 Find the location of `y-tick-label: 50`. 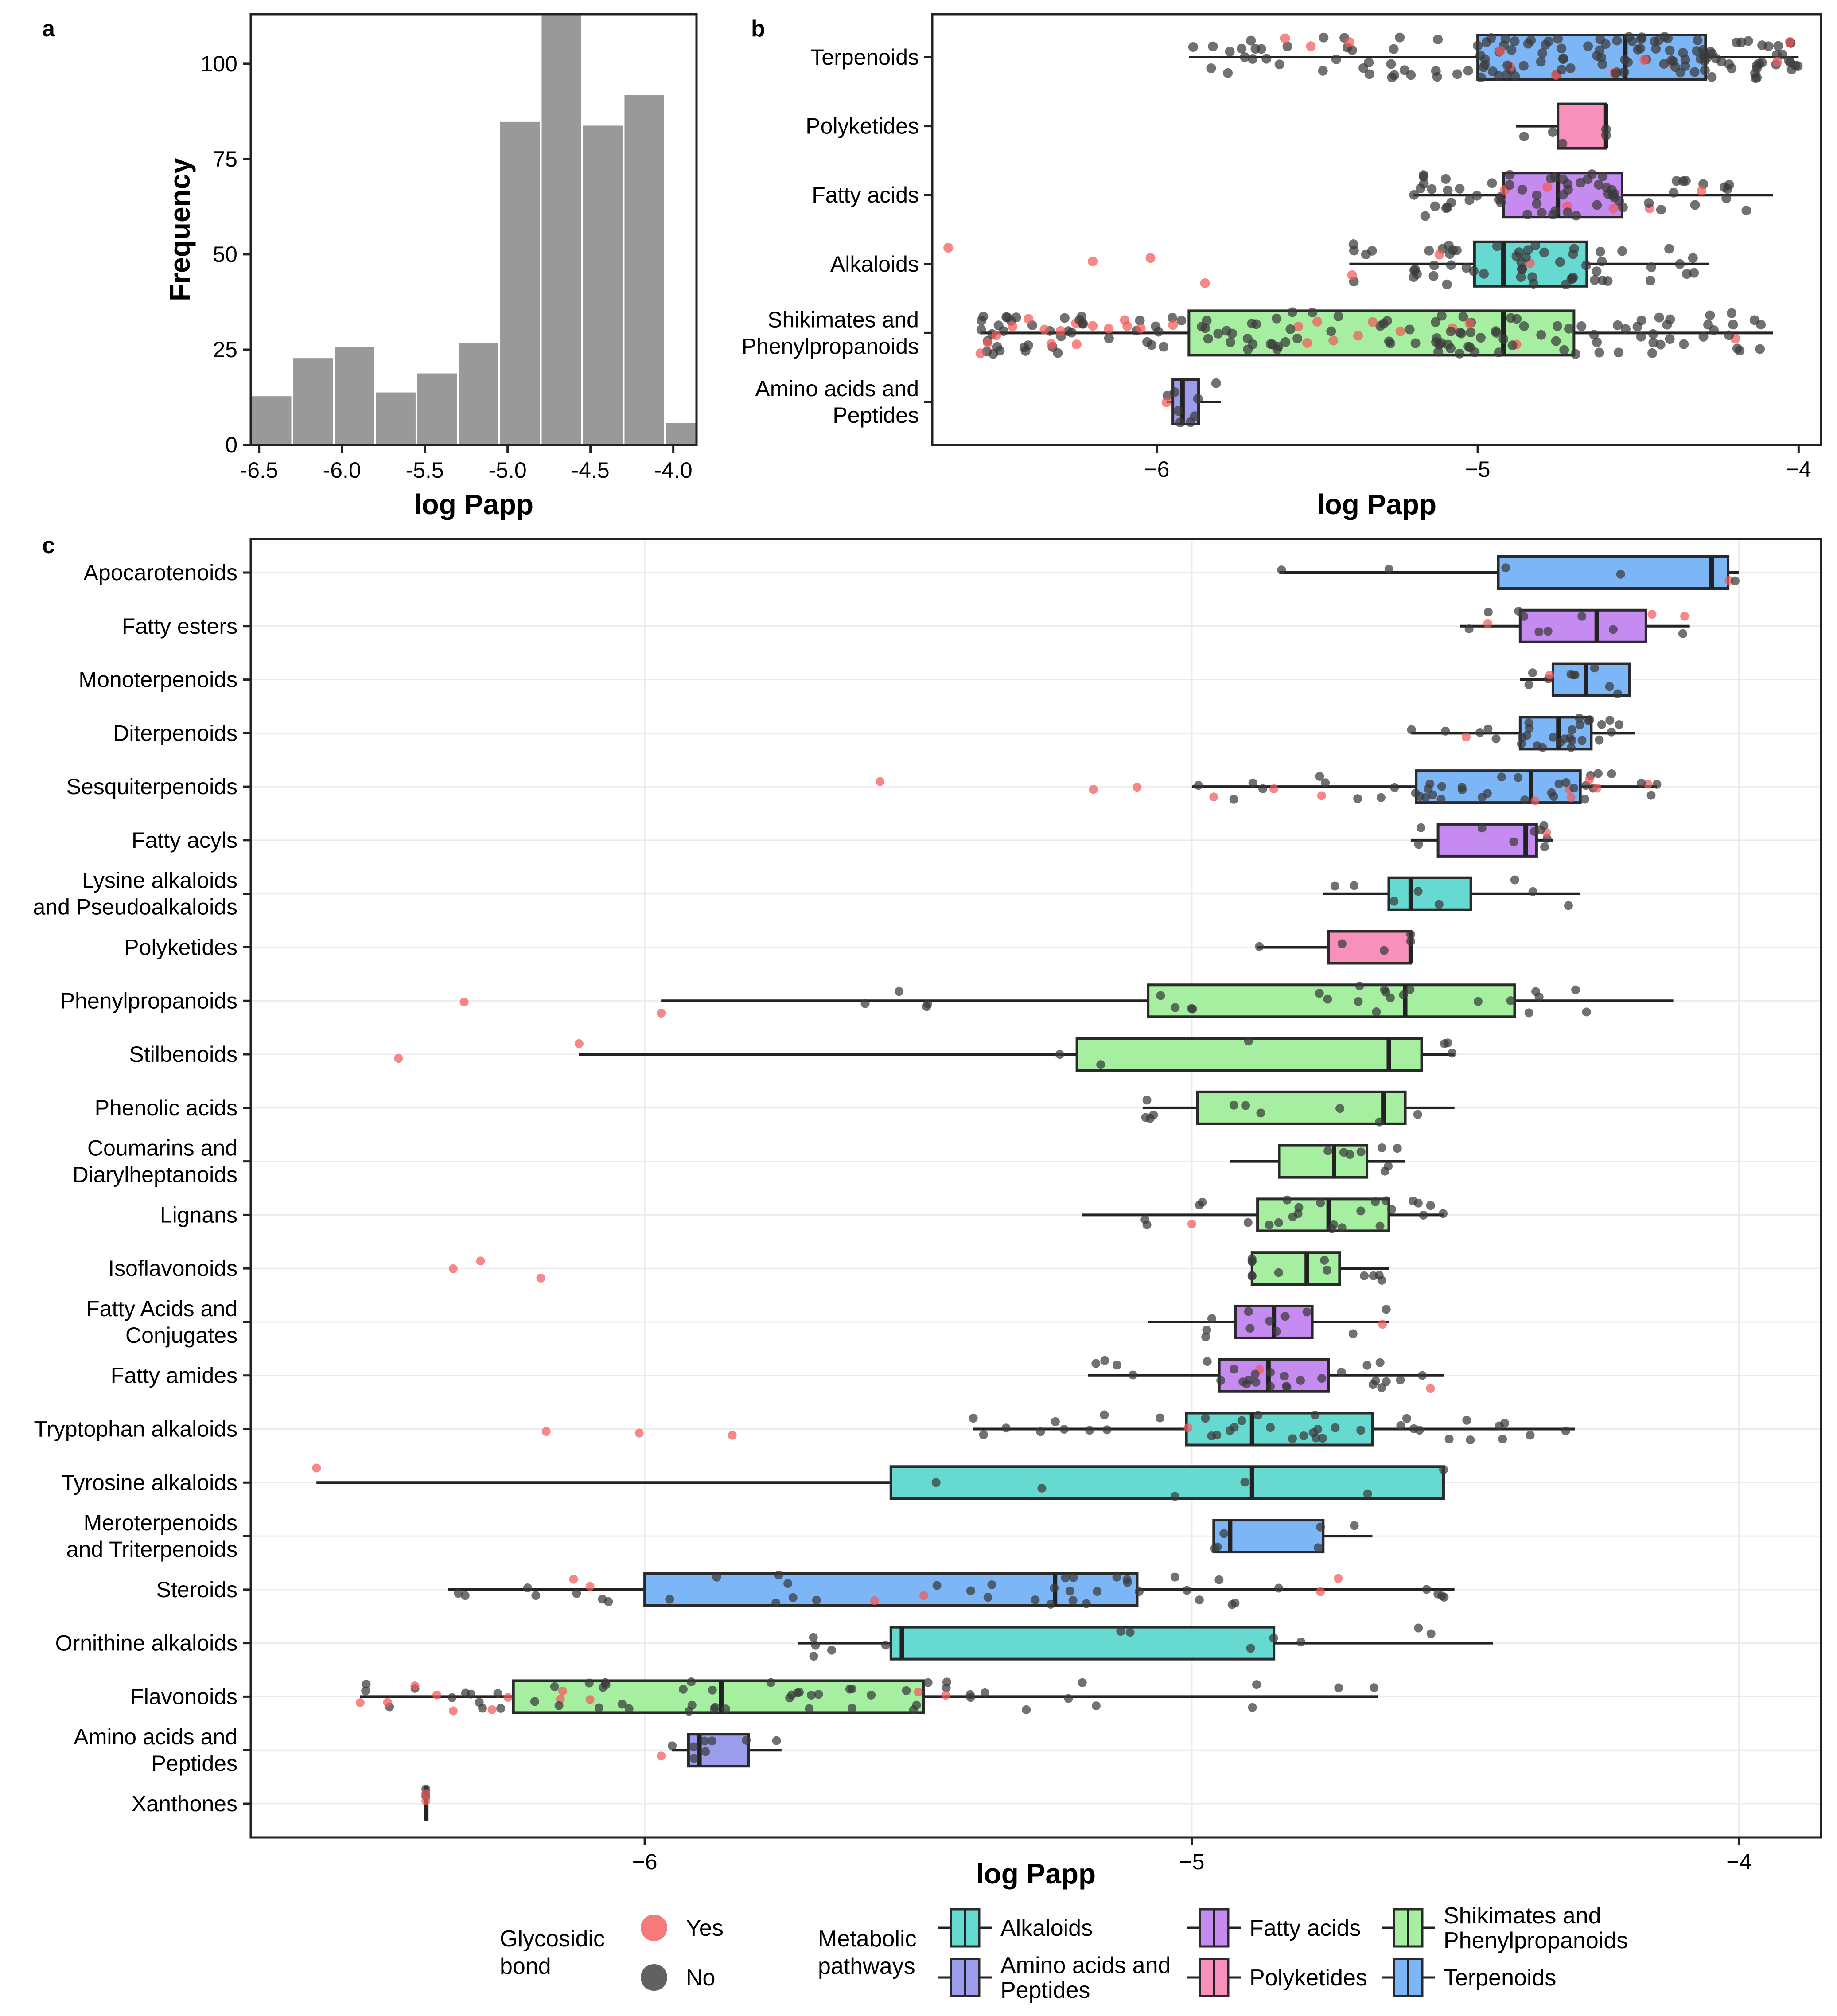

y-tick-label: 50 is located at coordinates (225, 254).